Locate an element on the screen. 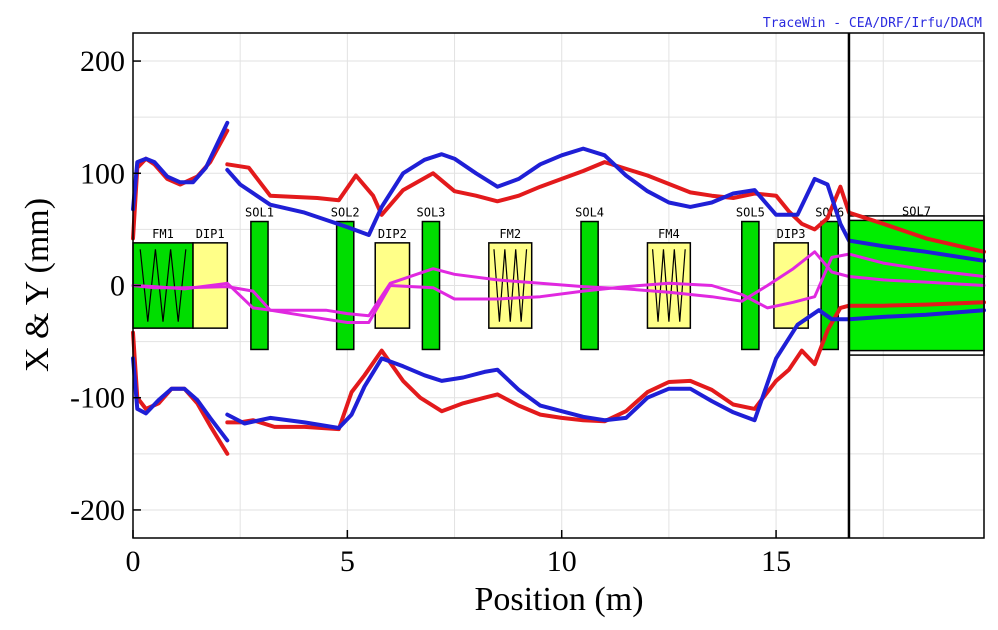 The width and height of the screenshot is (998, 630). element-dip3 is located at coordinates (791, 285).